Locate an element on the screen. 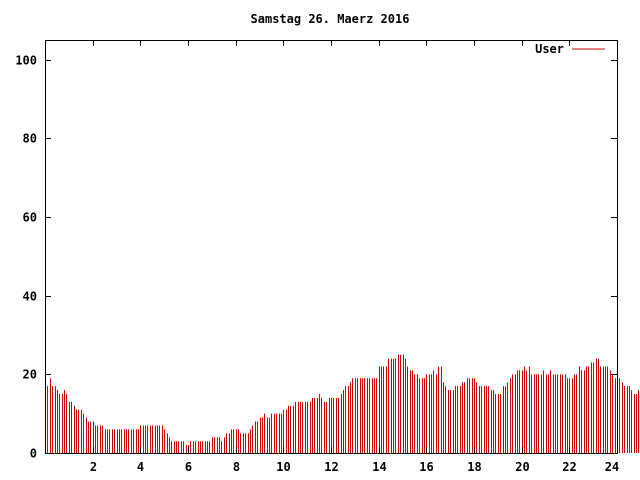 Image resolution: width=640 pixels, height=480 pixels. x-tick-label: 2 is located at coordinates (93, 467).